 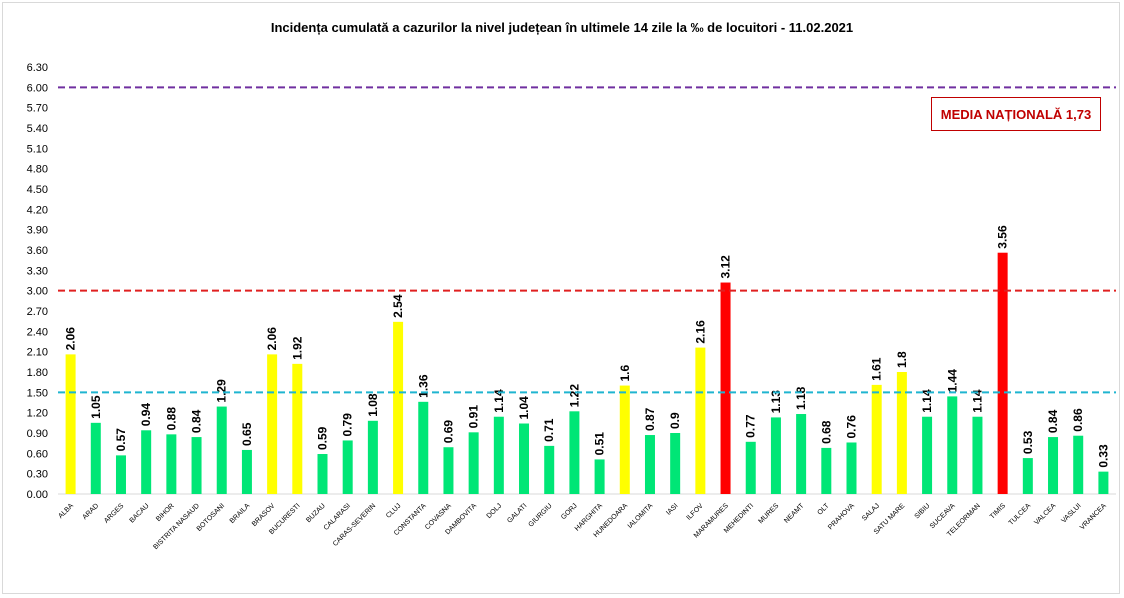 I want to click on data-label: 0.9, so click(x=675, y=420).